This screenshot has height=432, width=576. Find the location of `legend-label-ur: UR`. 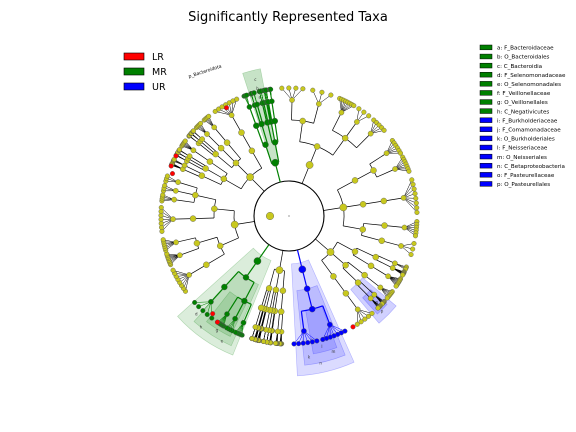

legend-label-ur: UR is located at coordinates (159, 87).